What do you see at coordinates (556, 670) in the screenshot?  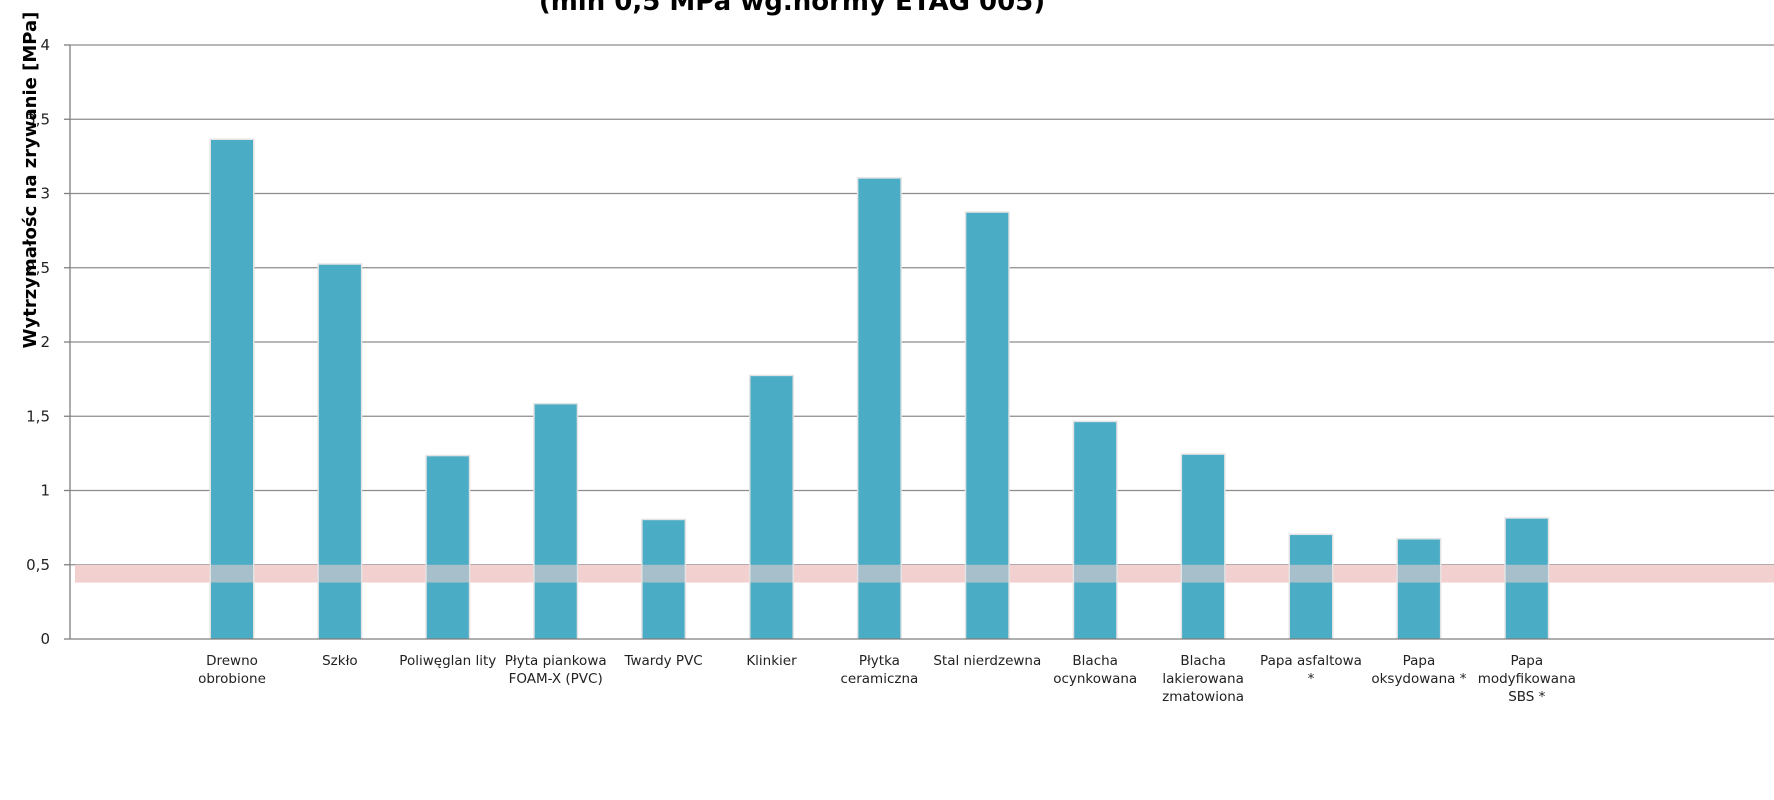 I see `x-tick-label: Płyta piankowa FOAM-X (PVC)` at bounding box center [556, 670].